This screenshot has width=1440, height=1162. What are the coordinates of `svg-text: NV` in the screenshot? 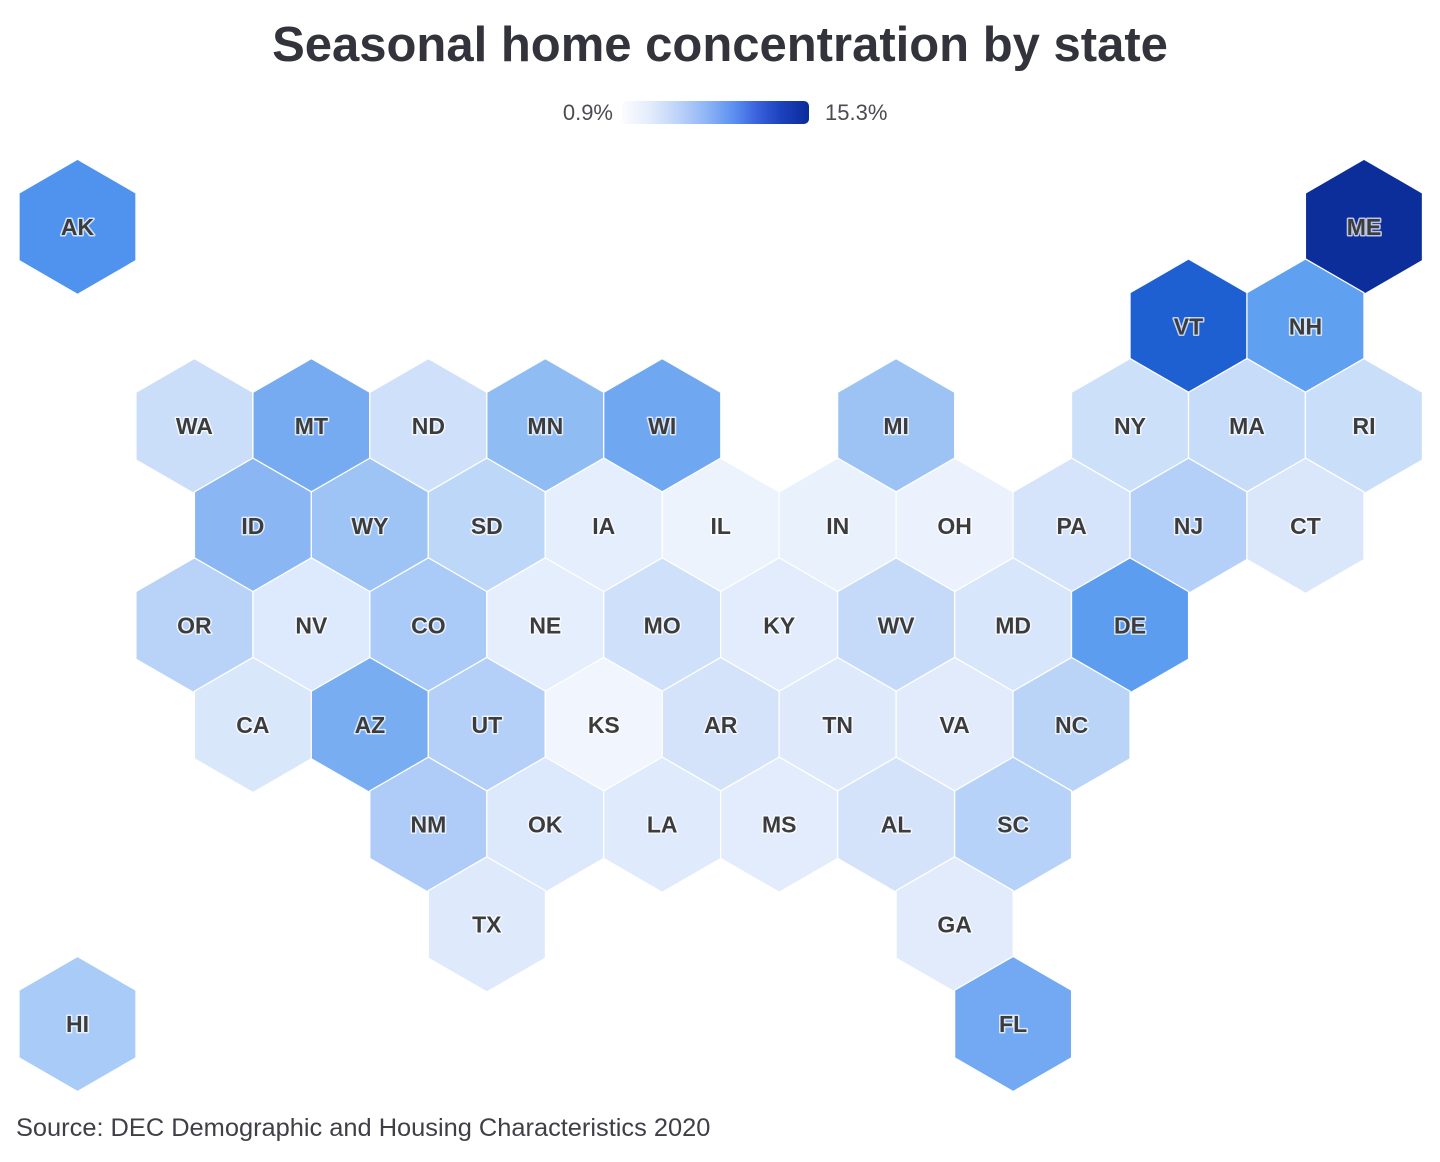 It's located at (311, 625).